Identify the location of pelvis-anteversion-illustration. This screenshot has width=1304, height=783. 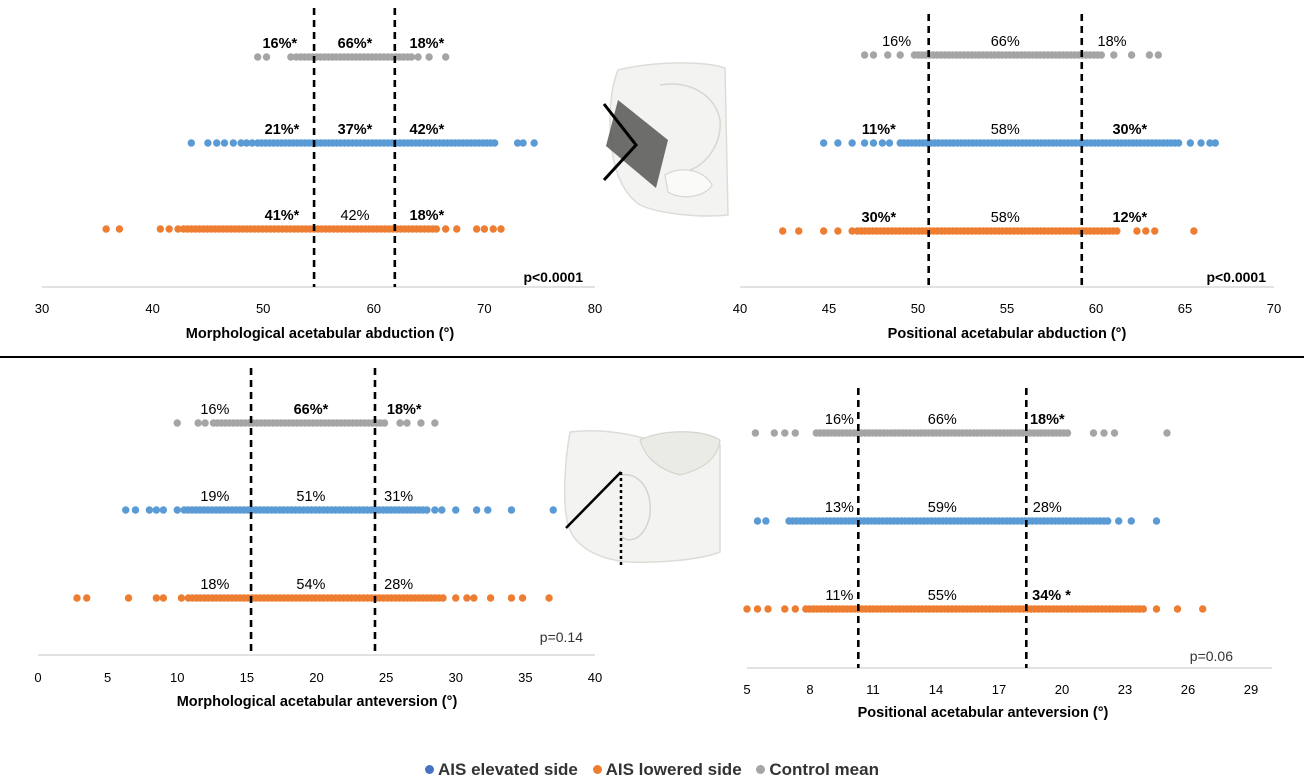
(642, 497).